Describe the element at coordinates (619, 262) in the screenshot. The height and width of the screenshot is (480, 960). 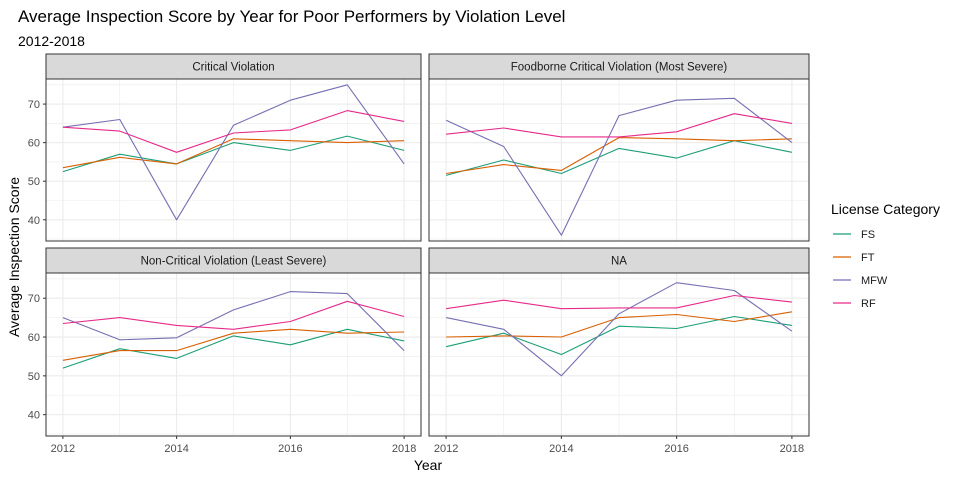
I see `facet-strip-label: NA` at that location.